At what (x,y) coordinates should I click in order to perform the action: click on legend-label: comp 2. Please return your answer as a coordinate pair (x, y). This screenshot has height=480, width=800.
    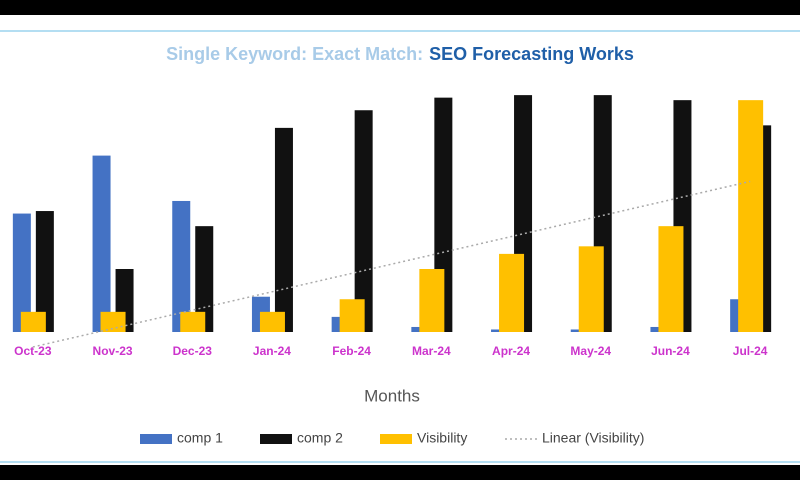
    Looking at the image, I should click on (320, 438).